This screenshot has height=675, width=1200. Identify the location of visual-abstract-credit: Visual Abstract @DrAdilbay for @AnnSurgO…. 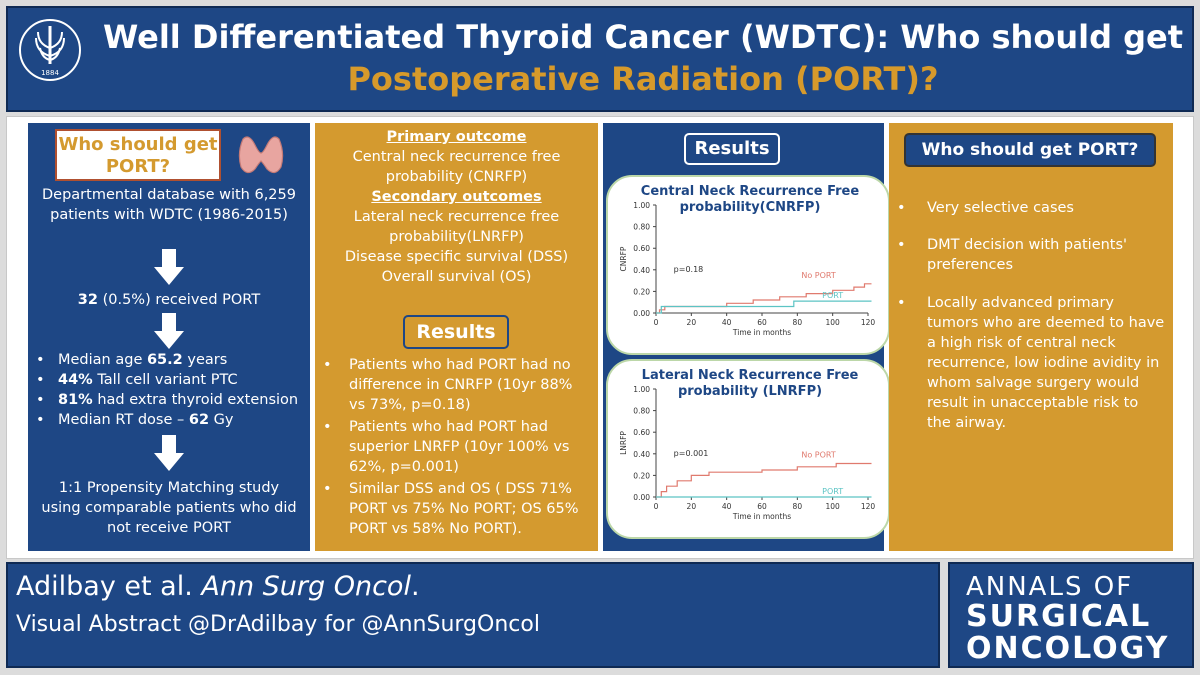
(278, 624).